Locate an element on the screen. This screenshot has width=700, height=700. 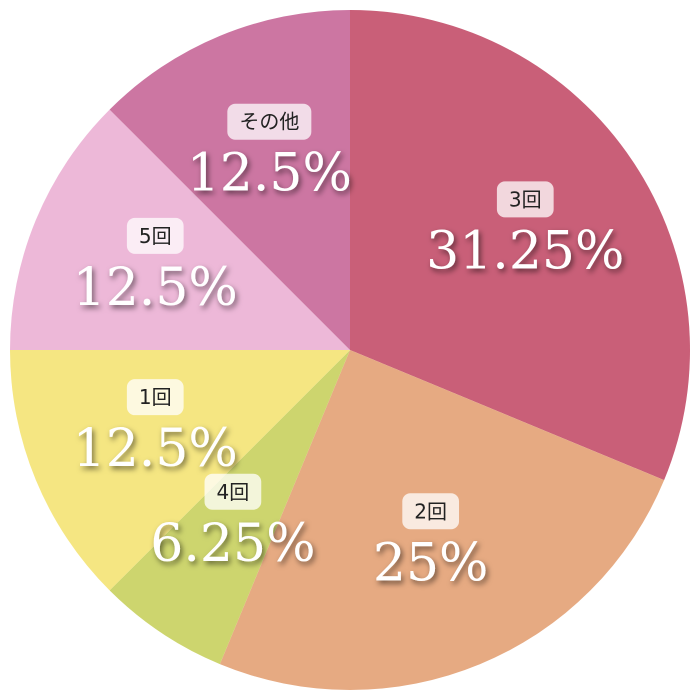
category-label: 4回 is located at coordinates (233, 492).